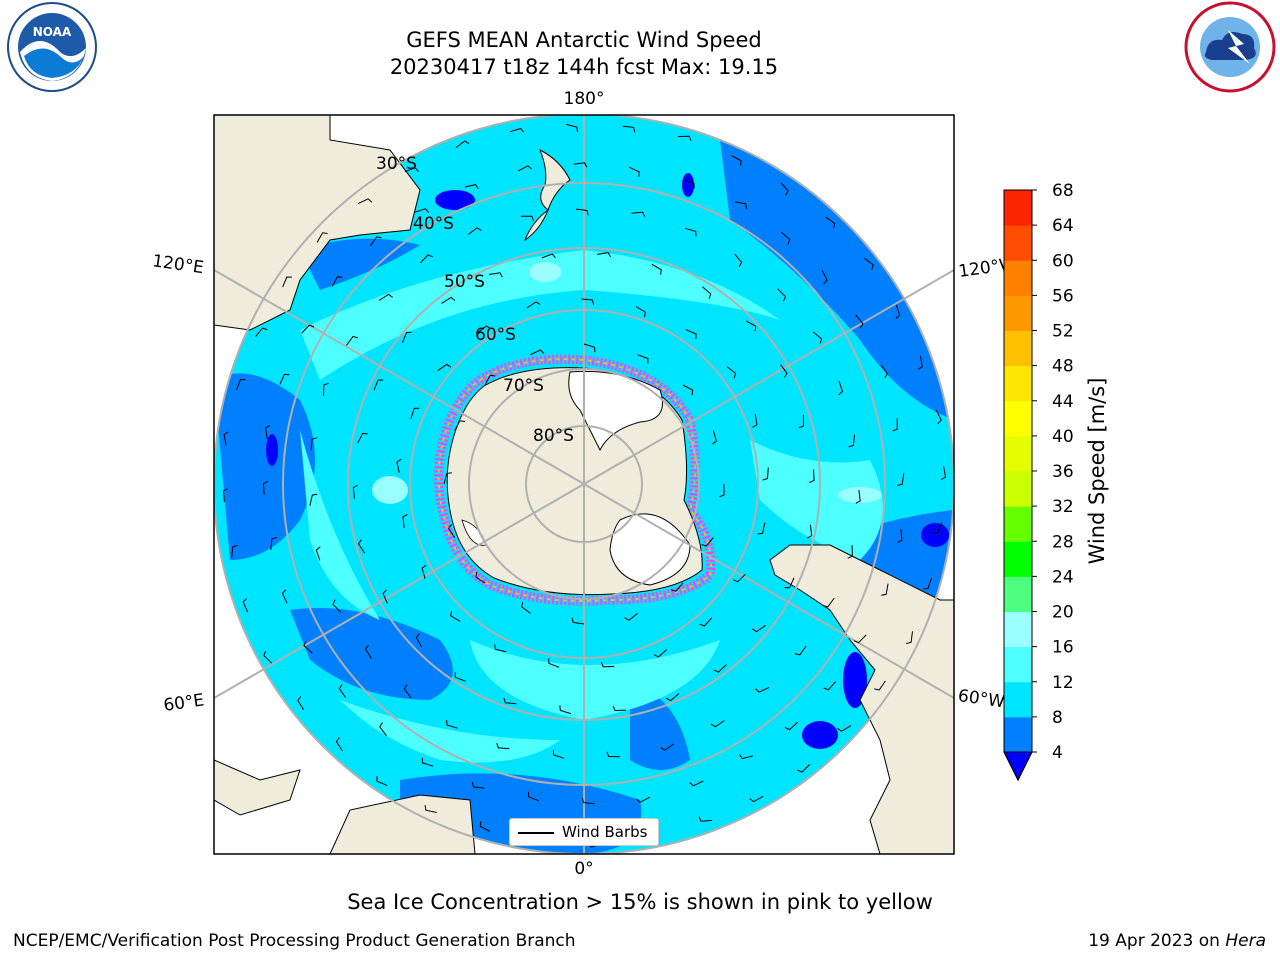  What do you see at coordinates (584, 832) in the screenshot?
I see `legend: Wind Barbs` at bounding box center [584, 832].